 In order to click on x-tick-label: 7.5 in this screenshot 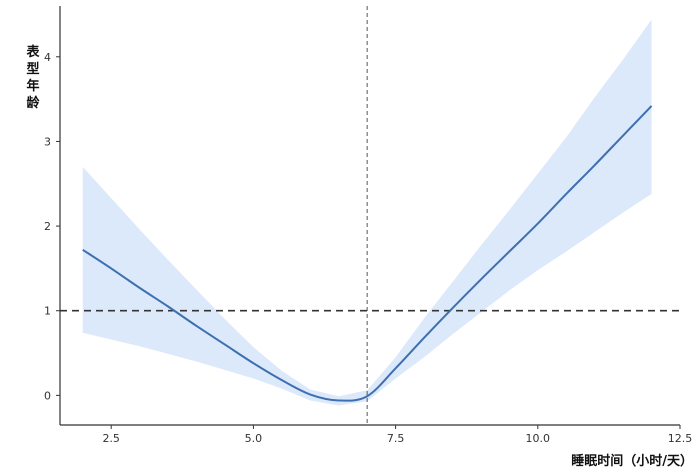, I will do `click(396, 438)`.